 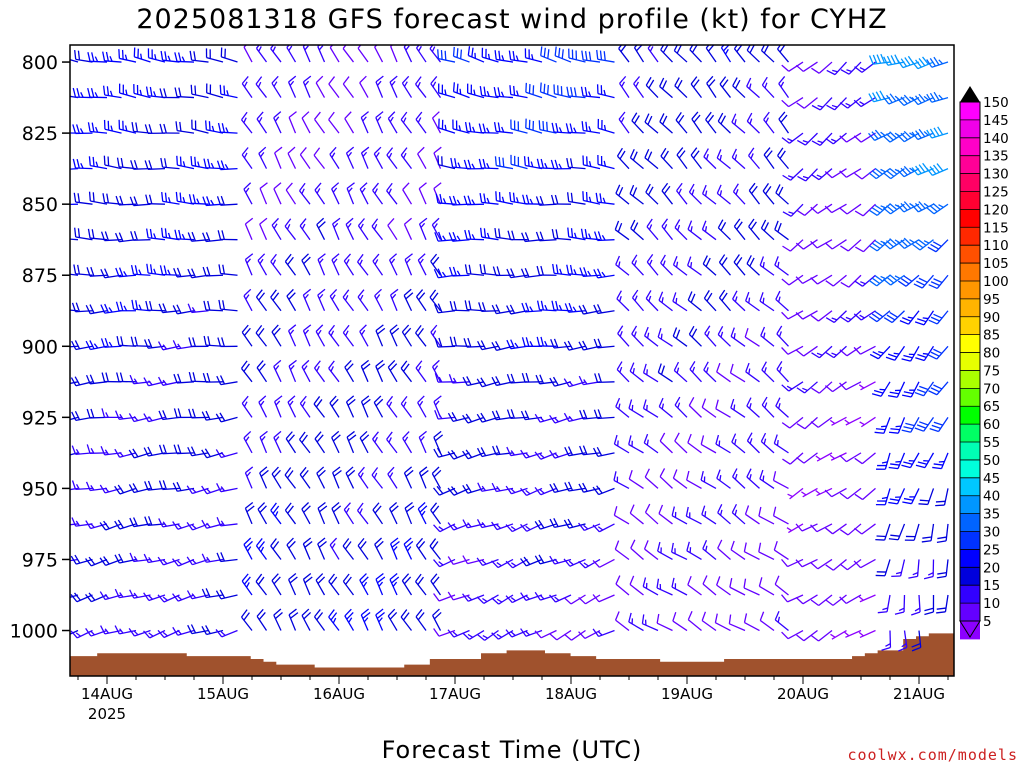 I want to click on x-tick-label: 14AUG, so click(x=107, y=694).